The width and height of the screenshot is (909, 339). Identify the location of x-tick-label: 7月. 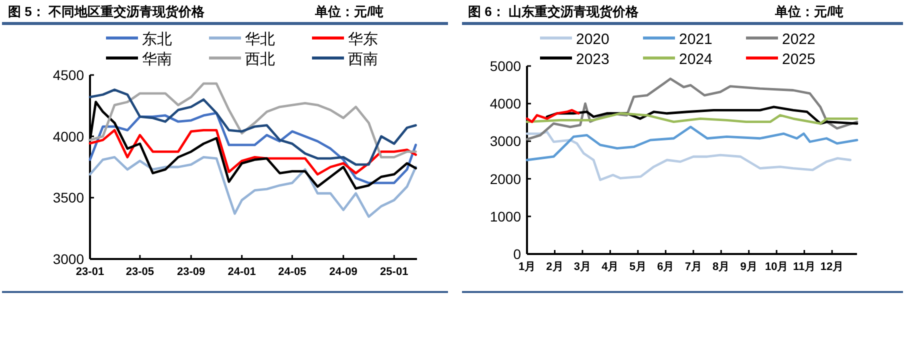
(693, 267).